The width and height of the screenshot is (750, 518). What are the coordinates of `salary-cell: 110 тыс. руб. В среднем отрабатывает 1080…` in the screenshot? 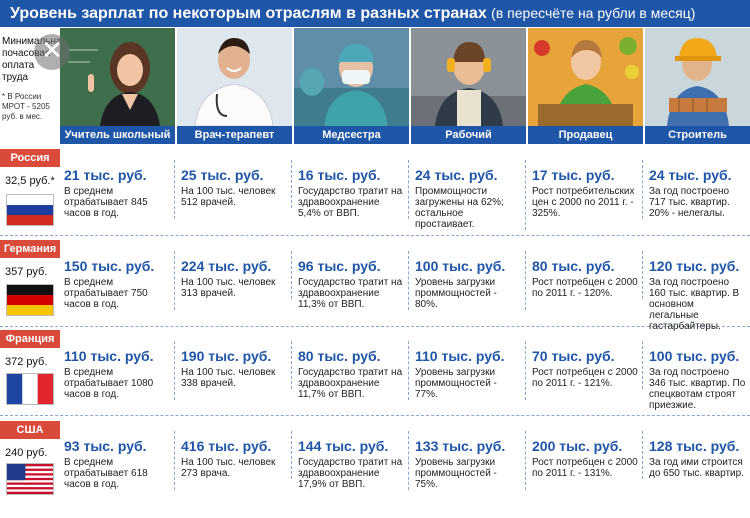 It's located at (117, 370).